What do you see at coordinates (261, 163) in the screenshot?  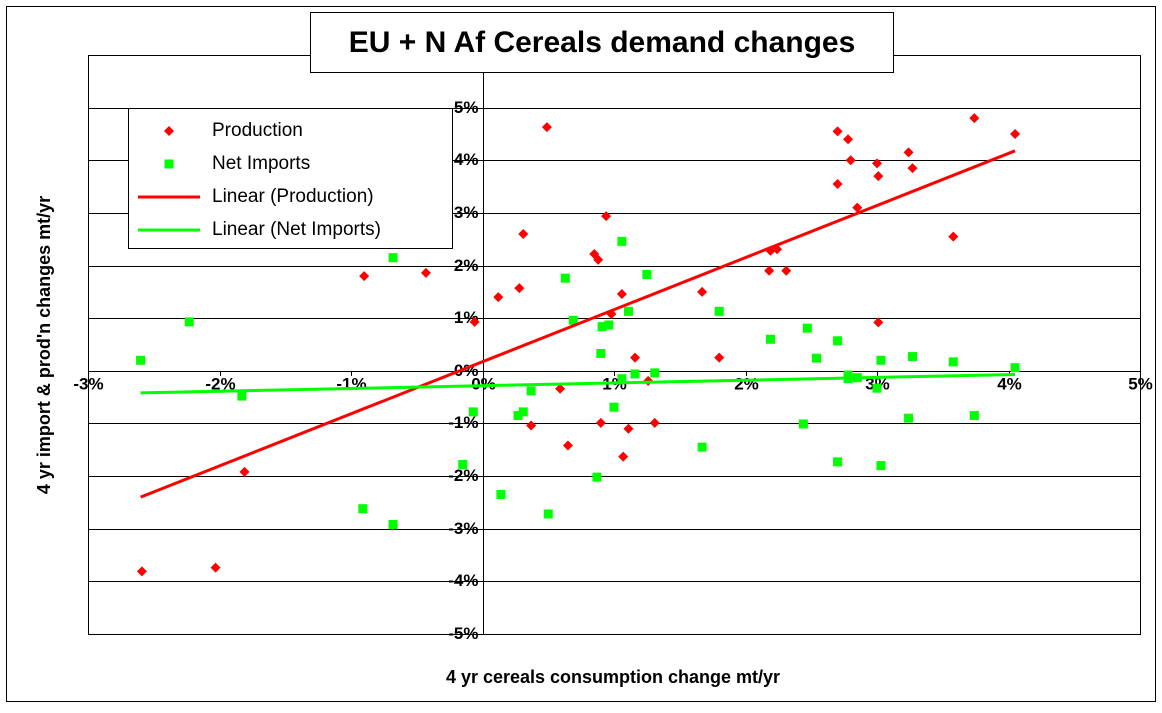 I see `legend-label: Net Imports` at bounding box center [261, 163].